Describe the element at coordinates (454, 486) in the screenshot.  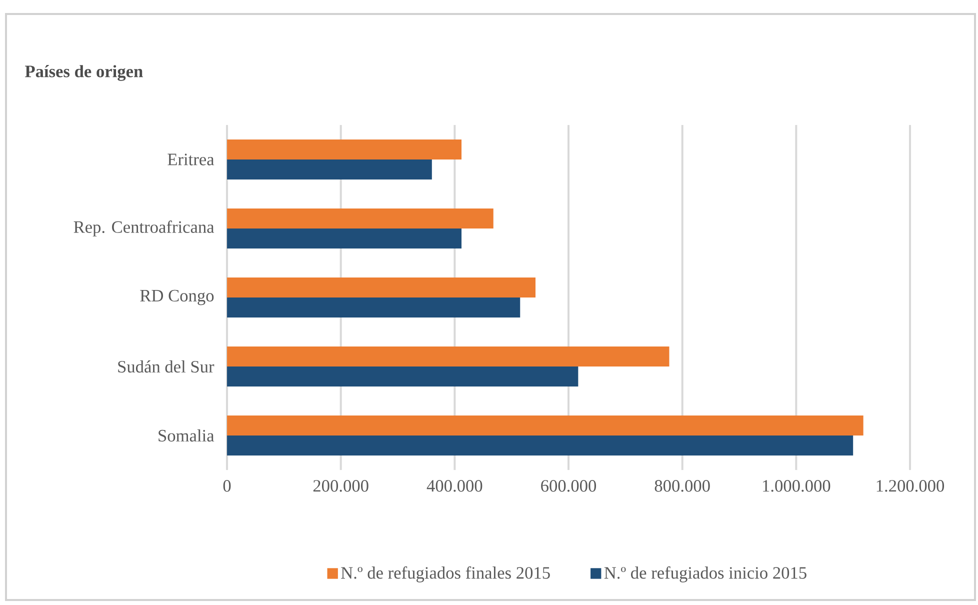
I see `x-tick-label: 400.000` at that location.